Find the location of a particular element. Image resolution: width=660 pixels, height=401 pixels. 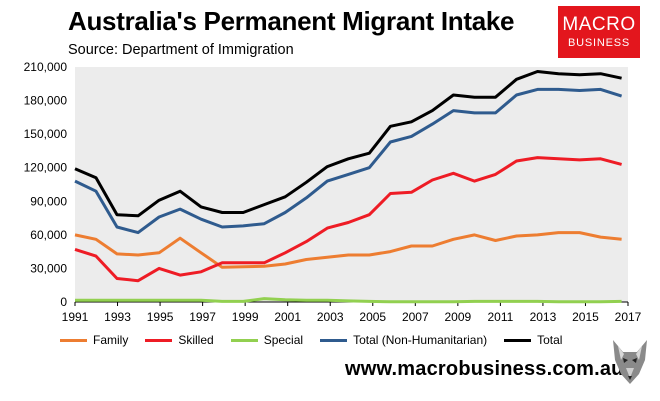

website-url: www.macrobusiness.com.au is located at coordinates (484, 369).